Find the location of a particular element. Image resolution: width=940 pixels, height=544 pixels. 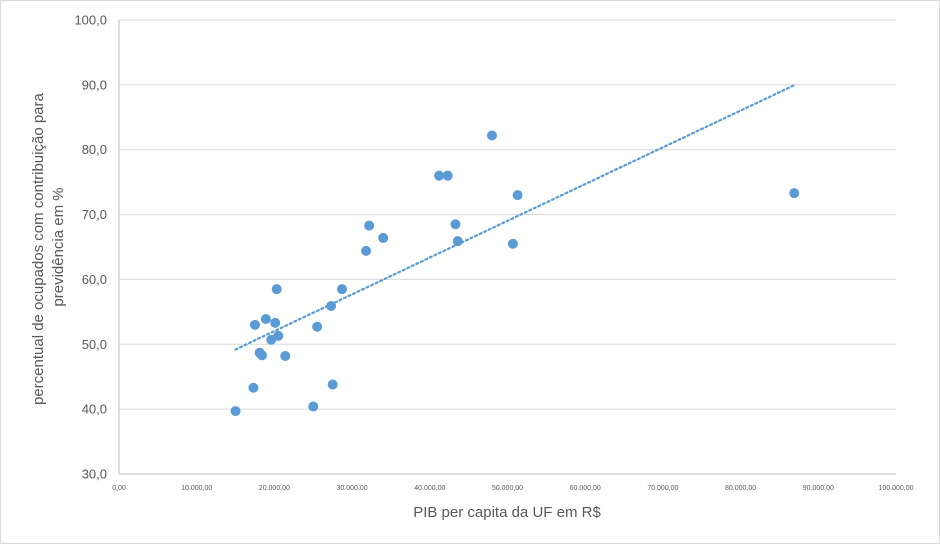

y-tick-label: 30,0 is located at coordinates (94, 474).